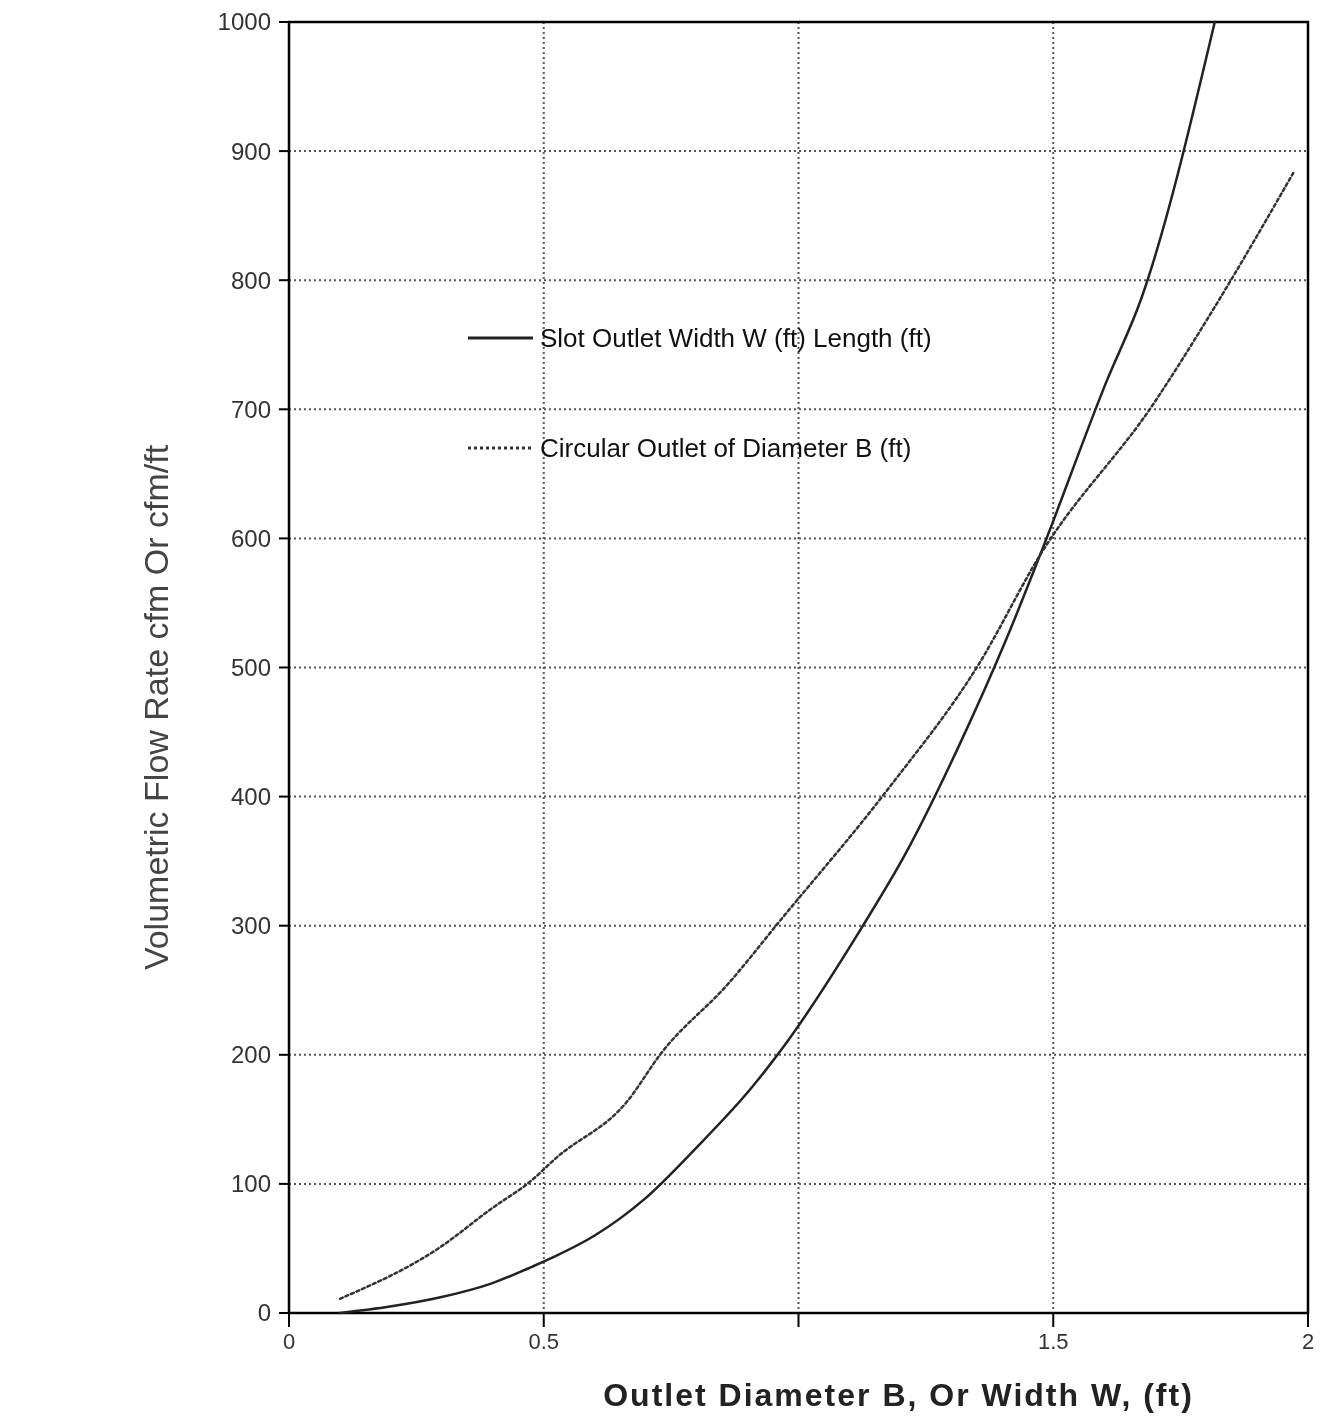 The image size is (1326, 1420). What do you see at coordinates (1053, 1341) in the screenshot?
I see `x-tick-label: 1.5` at bounding box center [1053, 1341].